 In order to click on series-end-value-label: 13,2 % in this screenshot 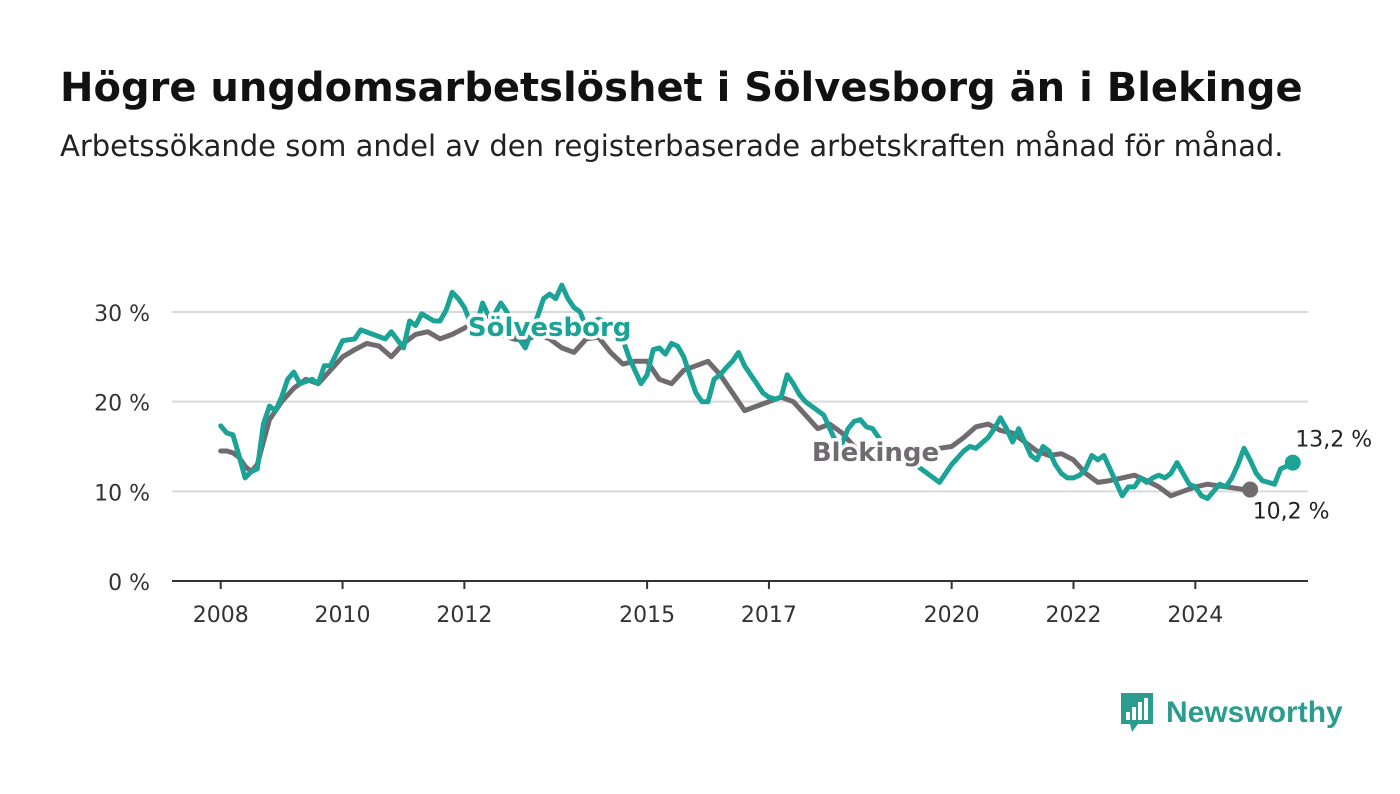, I will do `click(1333, 440)`.